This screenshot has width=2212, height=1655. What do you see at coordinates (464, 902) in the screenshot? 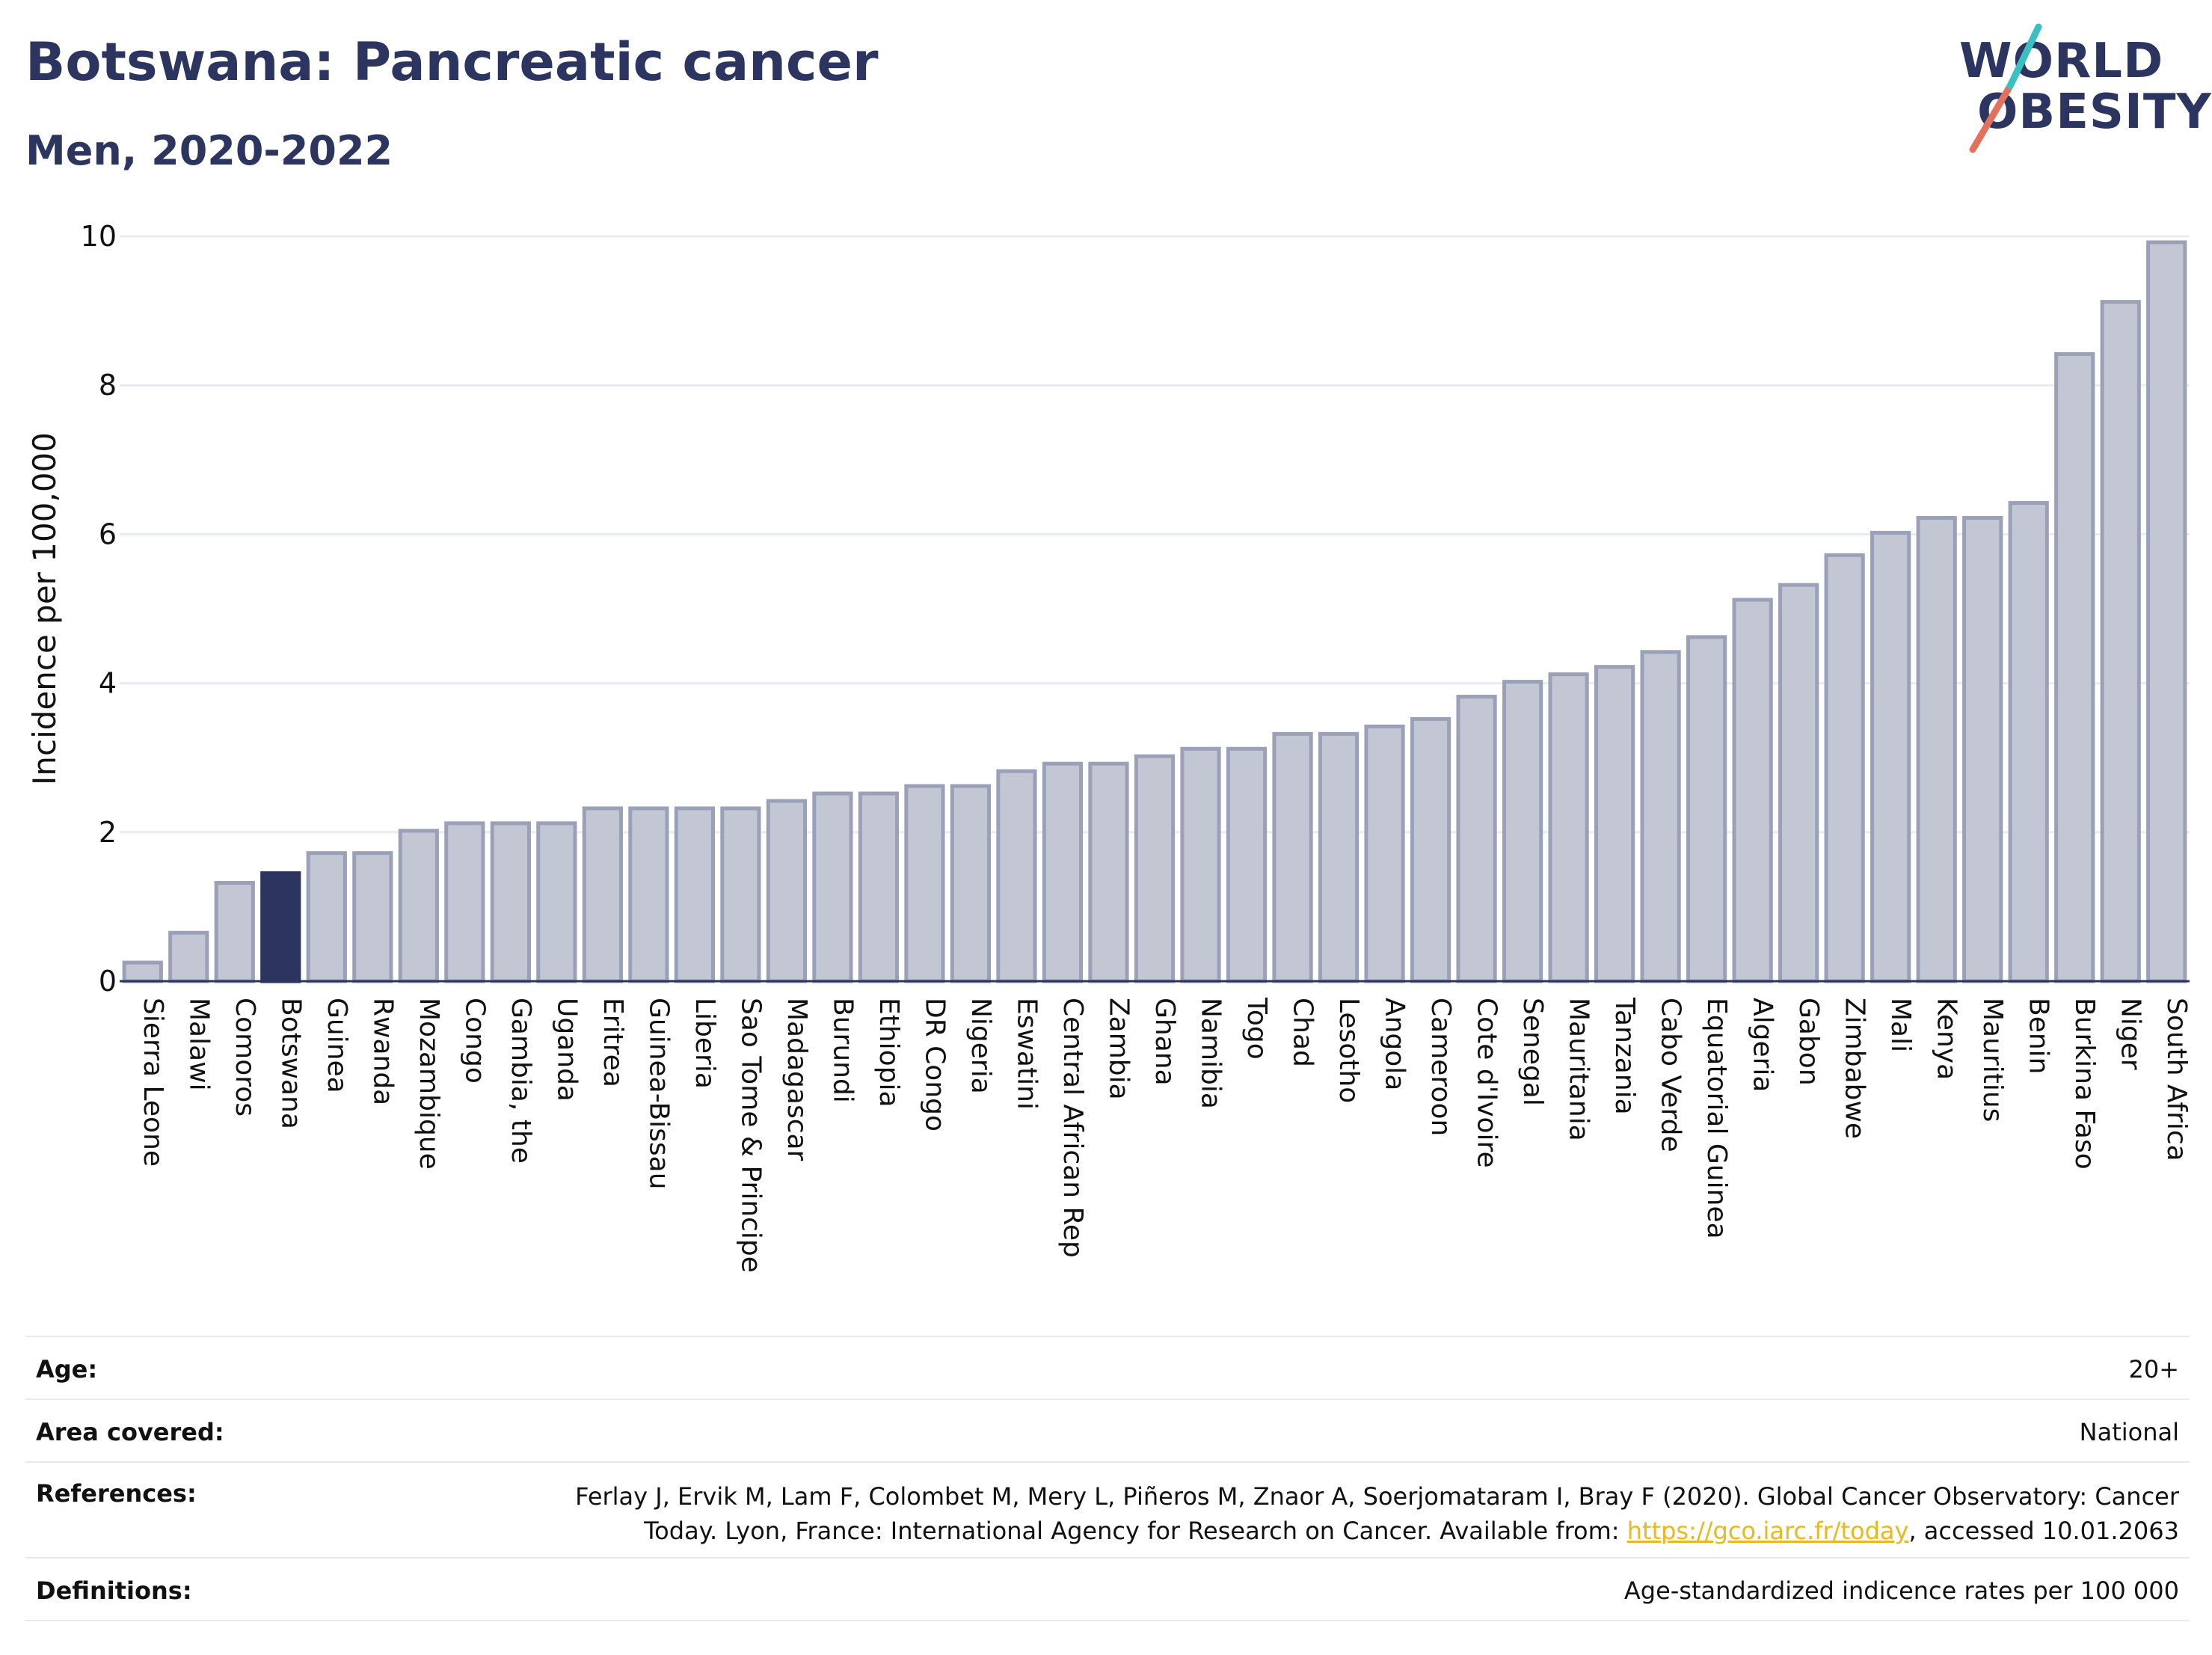
I see `bar-congo` at bounding box center [464, 902].